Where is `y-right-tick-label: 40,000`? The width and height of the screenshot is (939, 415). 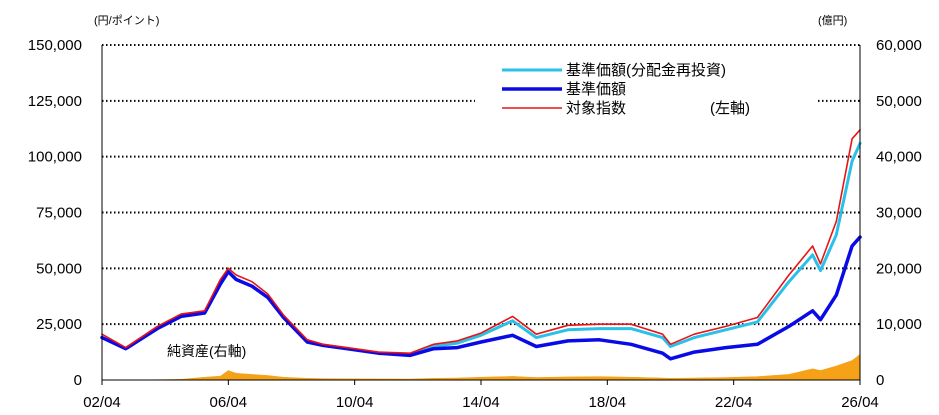 y-right-tick-label: 40,000 is located at coordinates (899, 157).